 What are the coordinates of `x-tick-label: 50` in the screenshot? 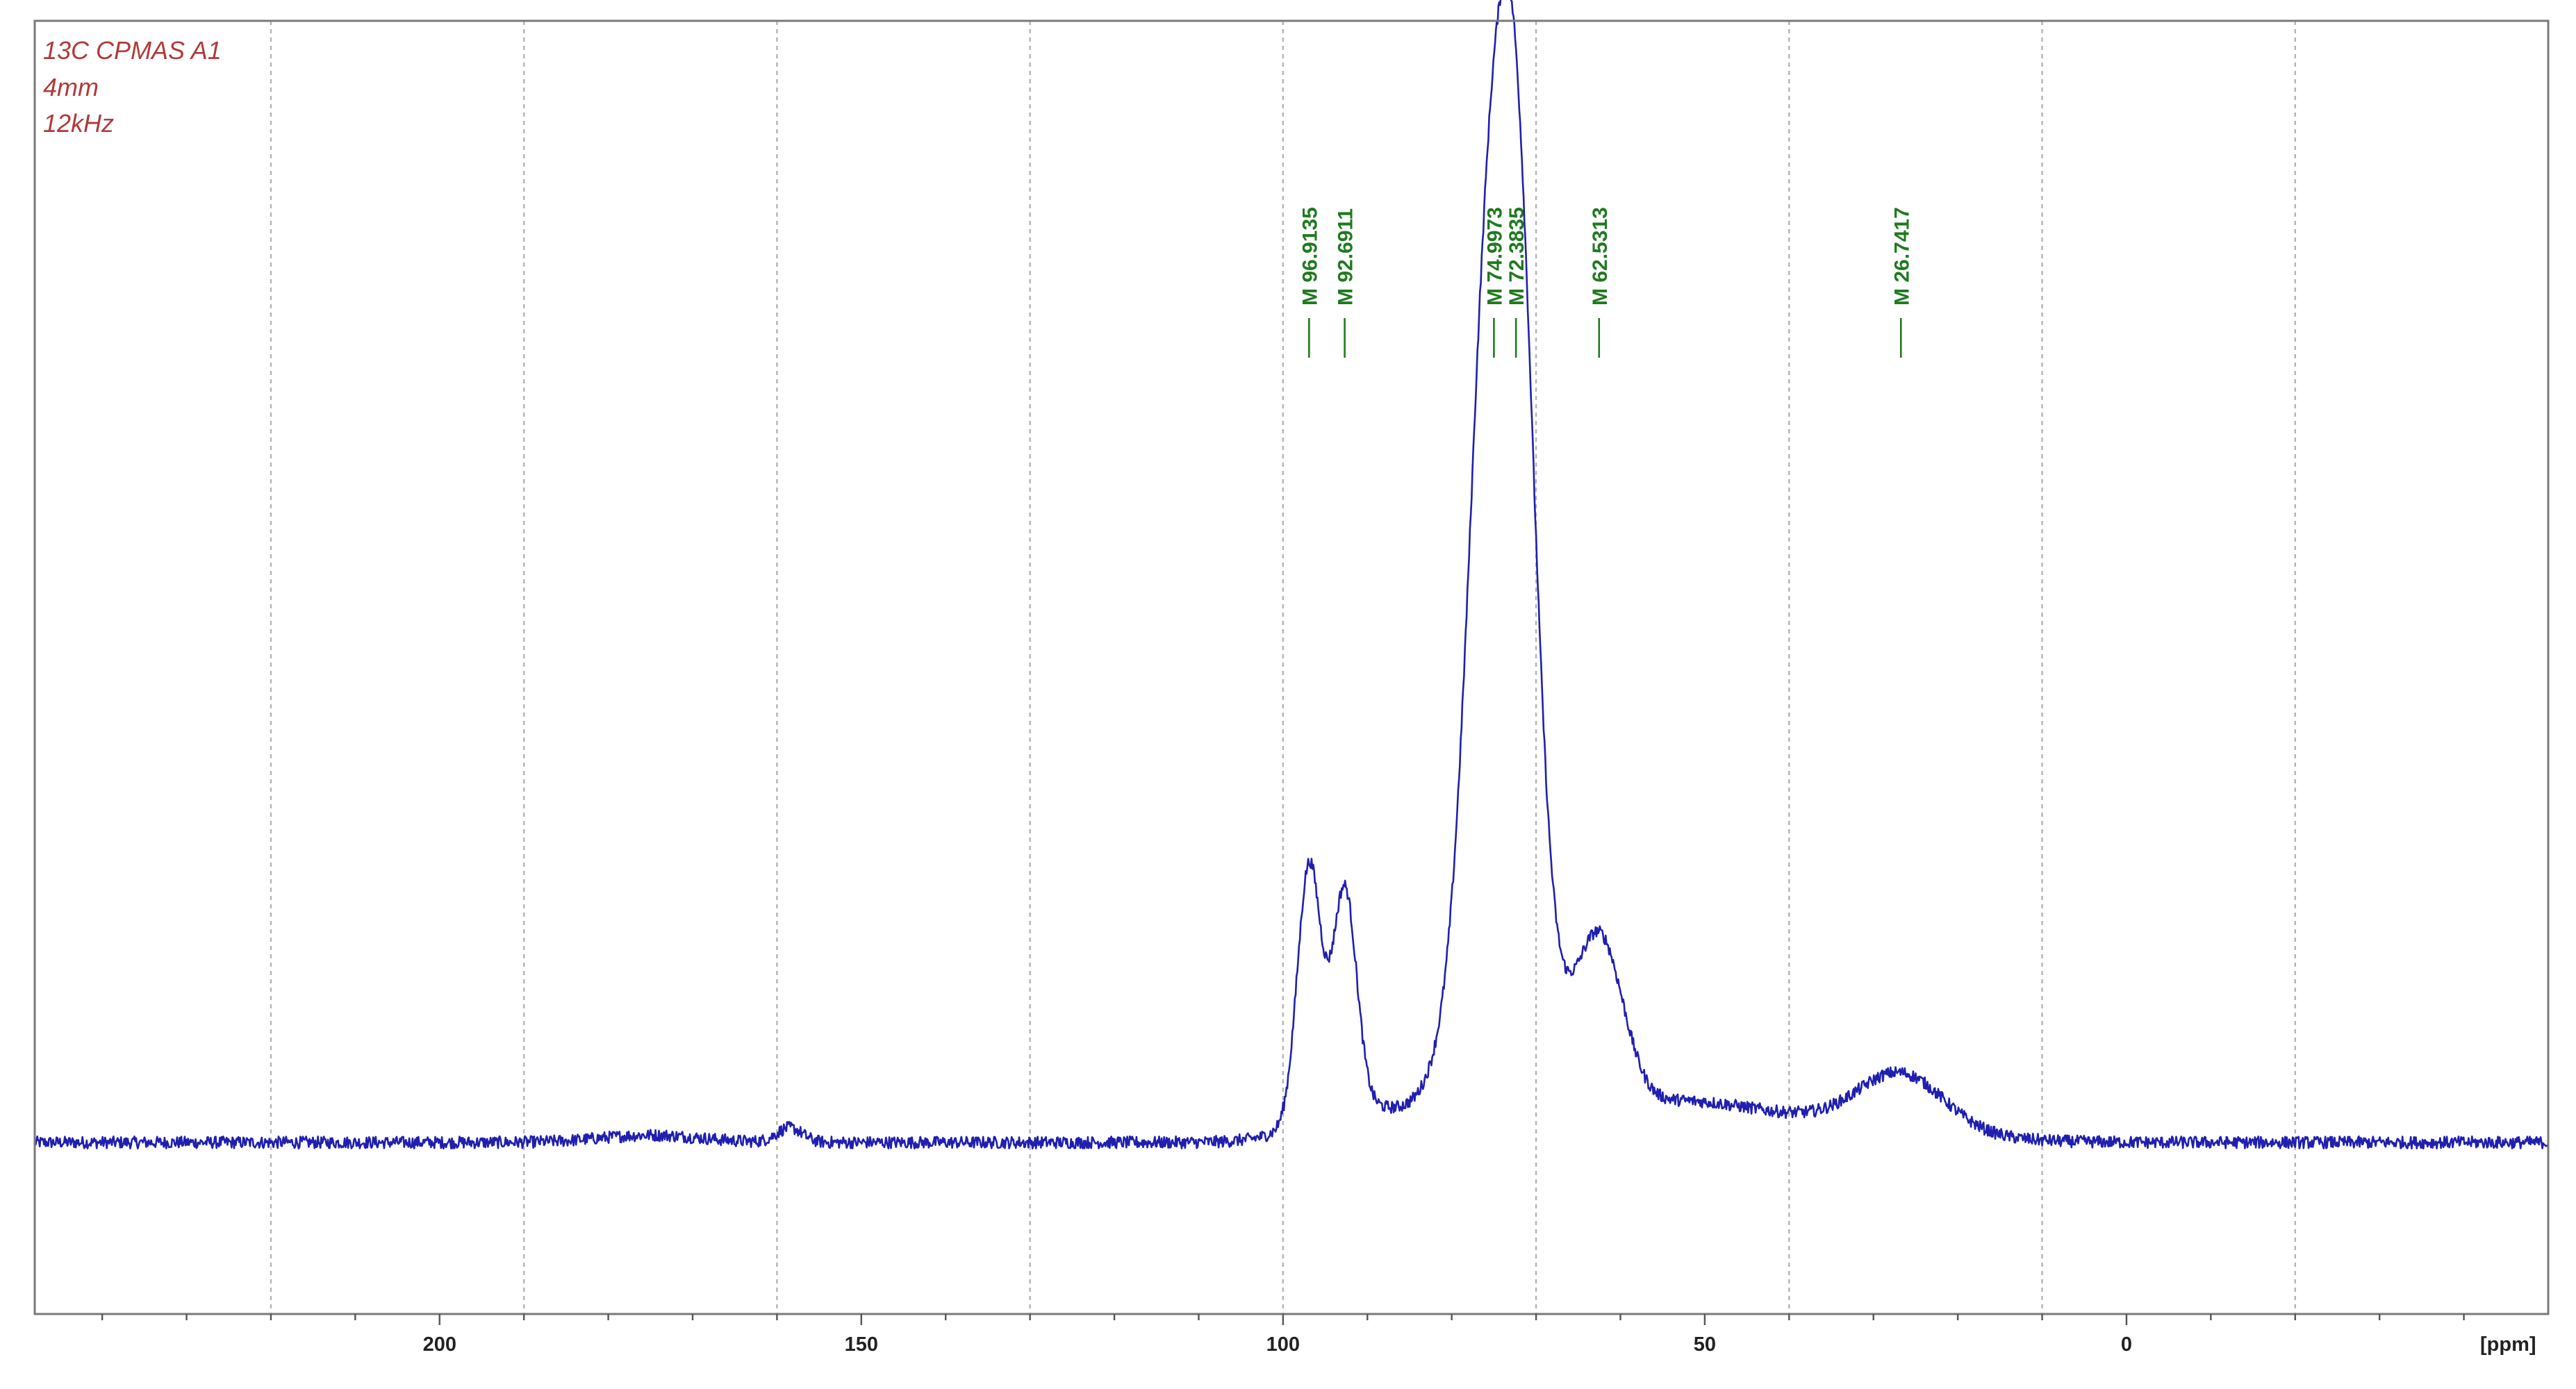 It's located at (1705, 1344).